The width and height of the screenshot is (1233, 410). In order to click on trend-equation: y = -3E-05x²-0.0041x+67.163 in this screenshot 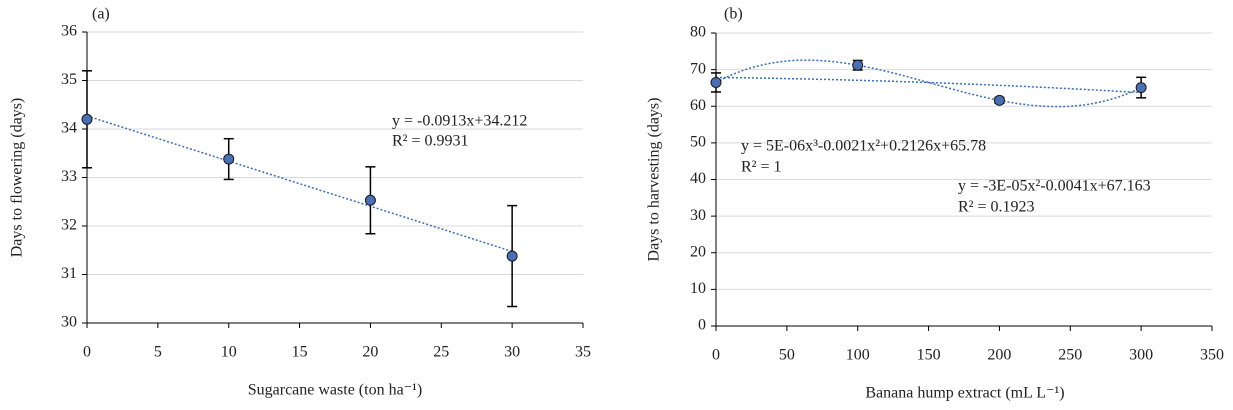, I will do `click(1054, 186)`.